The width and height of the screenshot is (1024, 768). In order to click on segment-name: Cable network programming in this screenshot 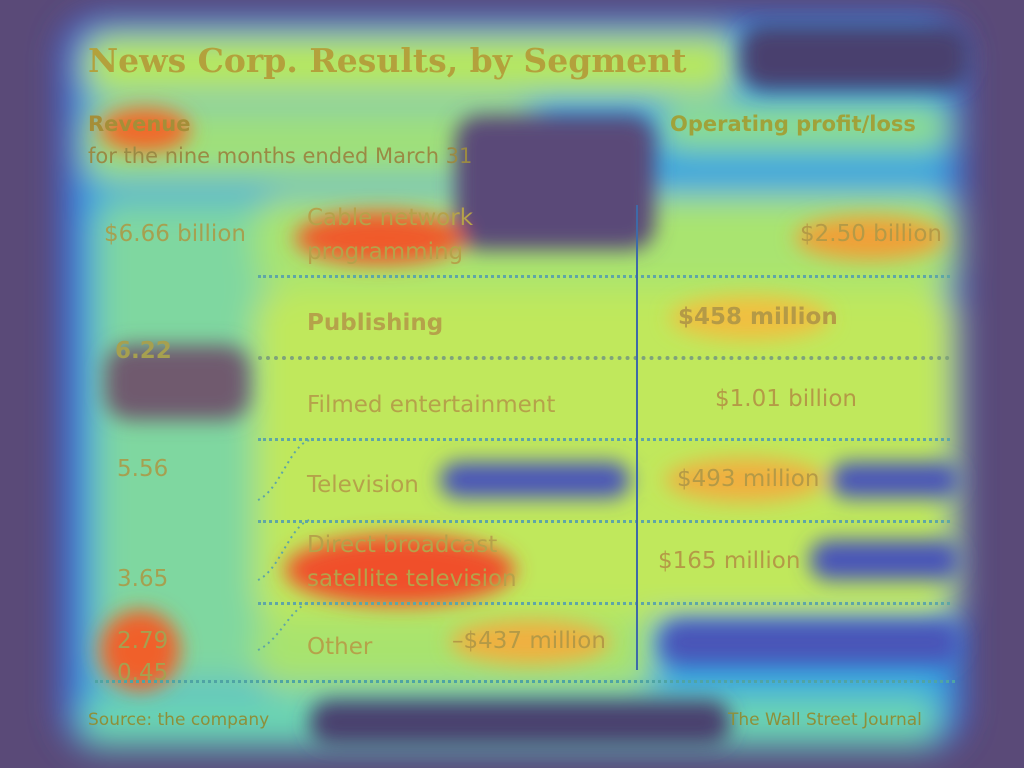, I will do `click(390, 235)`.